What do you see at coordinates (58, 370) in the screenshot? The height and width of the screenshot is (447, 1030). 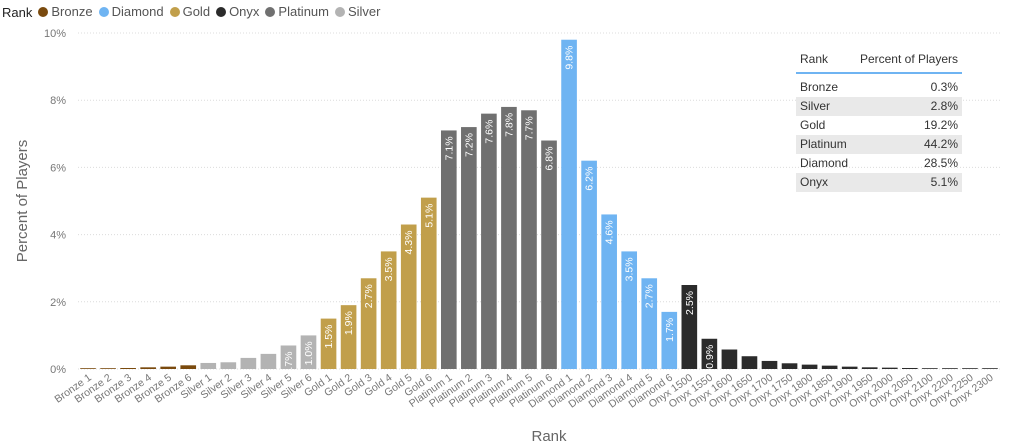 I see `y-tick-label: 0%` at bounding box center [58, 370].